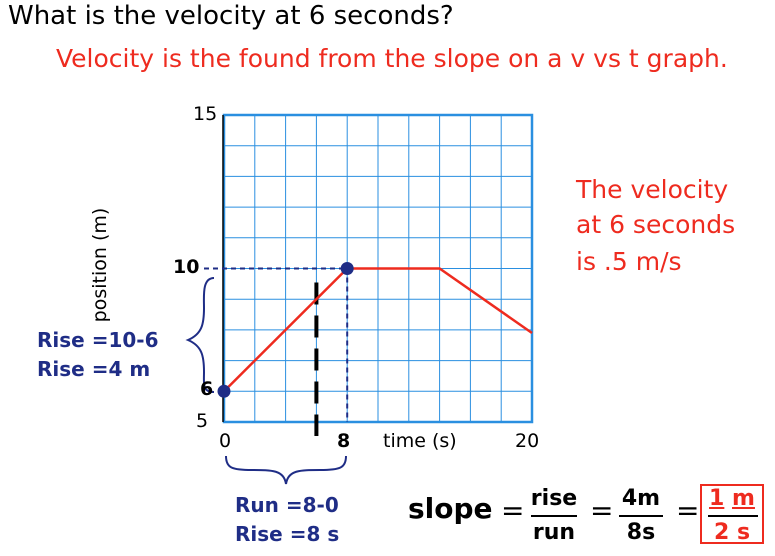 The image size is (775, 556). What do you see at coordinates (94, 369) in the screenshot?
I see `rise-text-2: Rise =4 m` at bounding box center [94, 369].